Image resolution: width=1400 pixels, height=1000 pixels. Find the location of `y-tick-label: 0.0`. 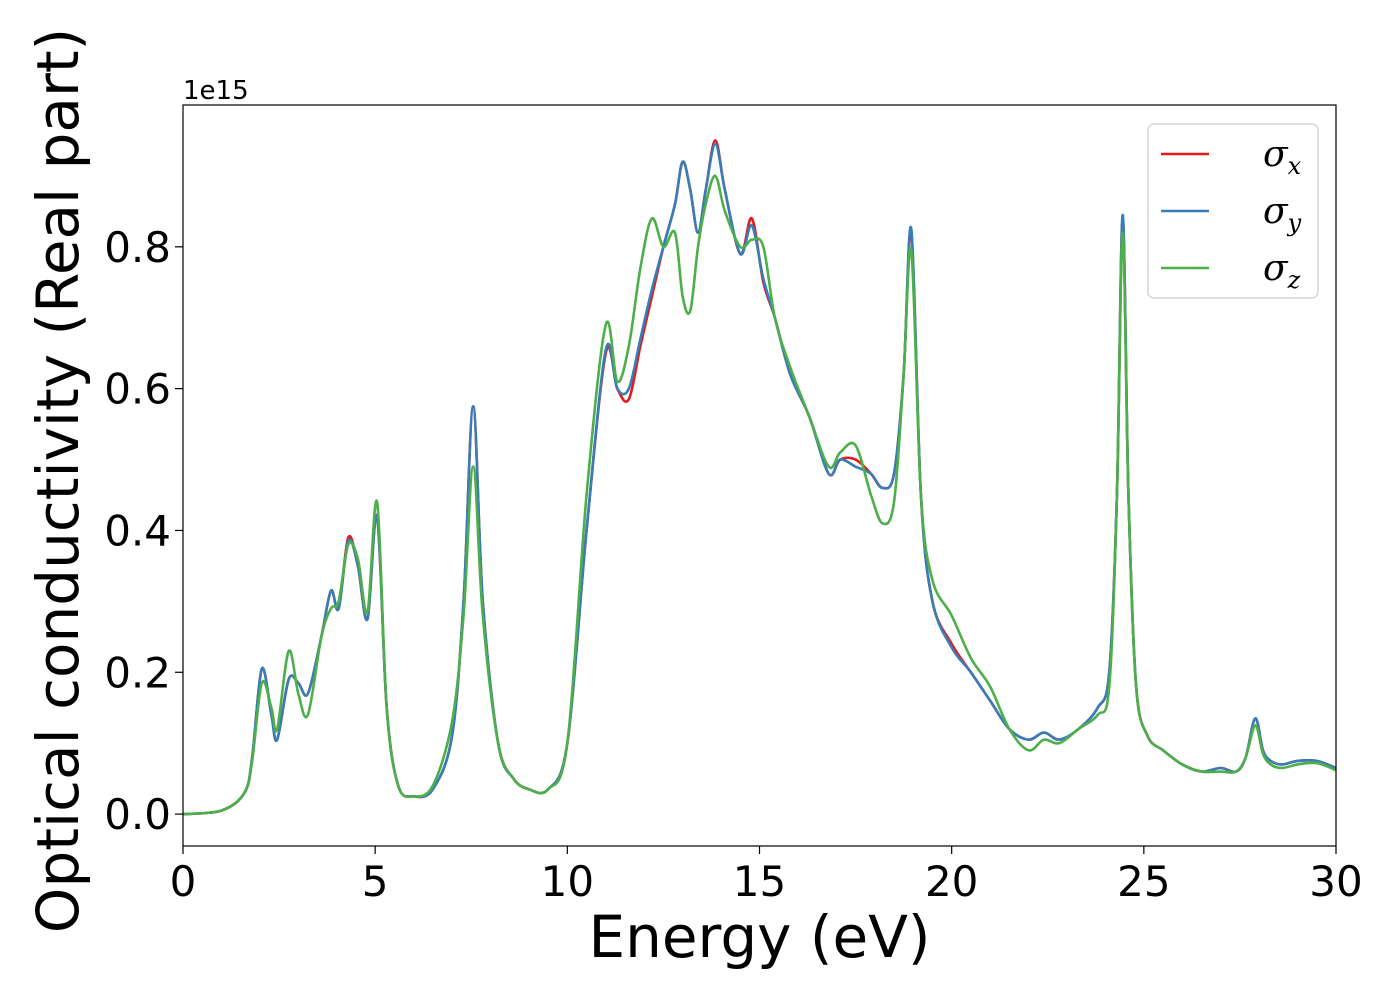

y-tick-label: 0.0 is located at coordinates (137, 814).